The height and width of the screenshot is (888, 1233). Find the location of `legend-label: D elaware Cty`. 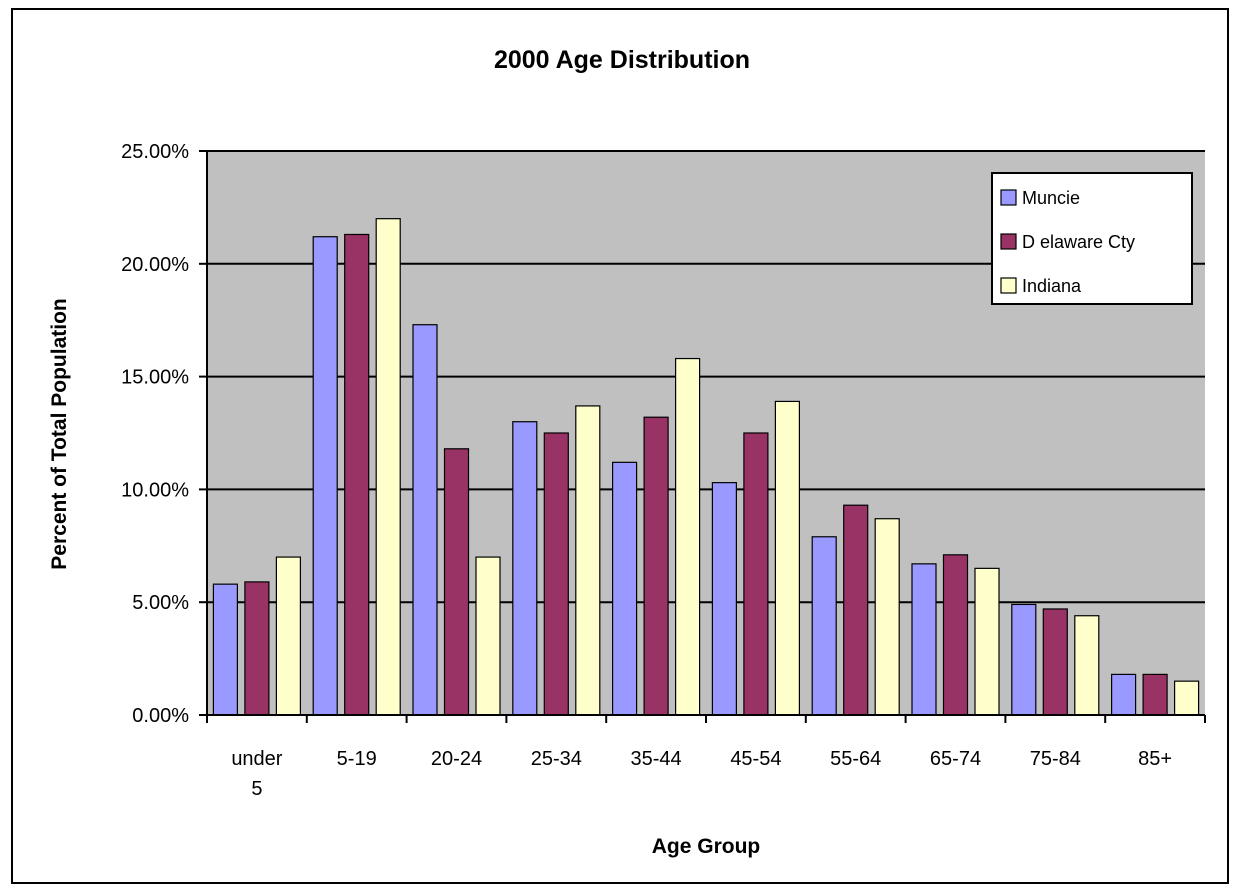

legend-label: D elaware Cty is located at coordinates (1078, 242).